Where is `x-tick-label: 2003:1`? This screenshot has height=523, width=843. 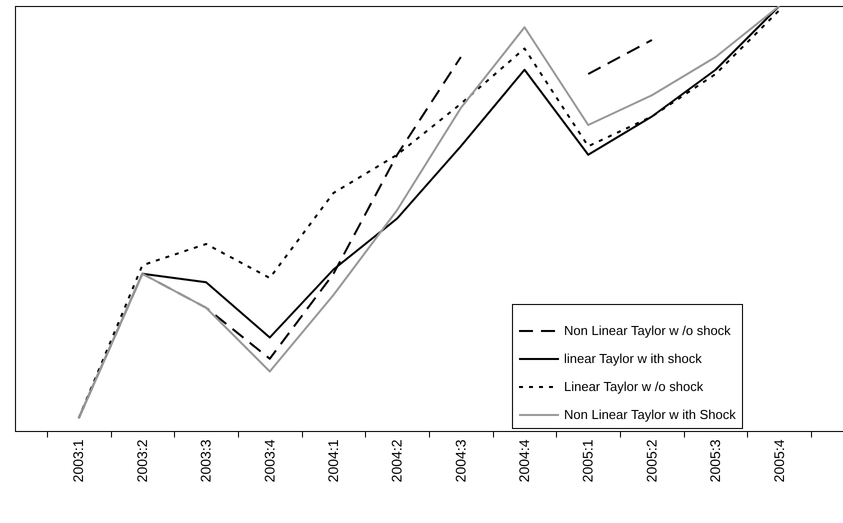 x-tick-label: 2003:1 is located at coordinates (78, 460).